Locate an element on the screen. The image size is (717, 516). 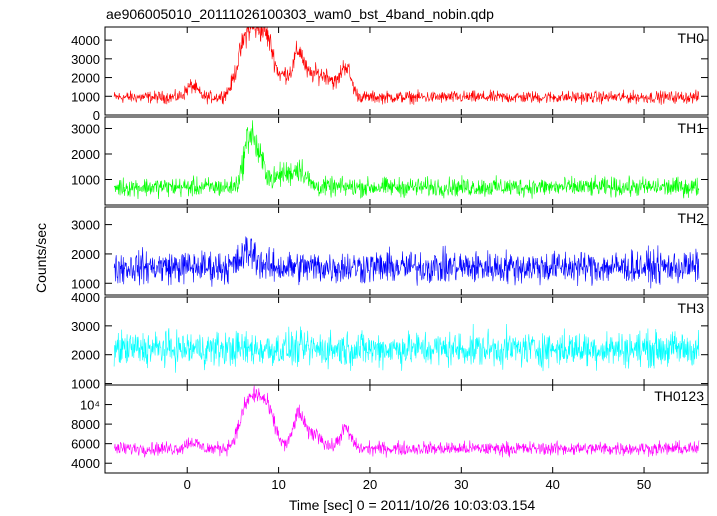
x-tick-label: 20 is located at coordinates (370, 484).